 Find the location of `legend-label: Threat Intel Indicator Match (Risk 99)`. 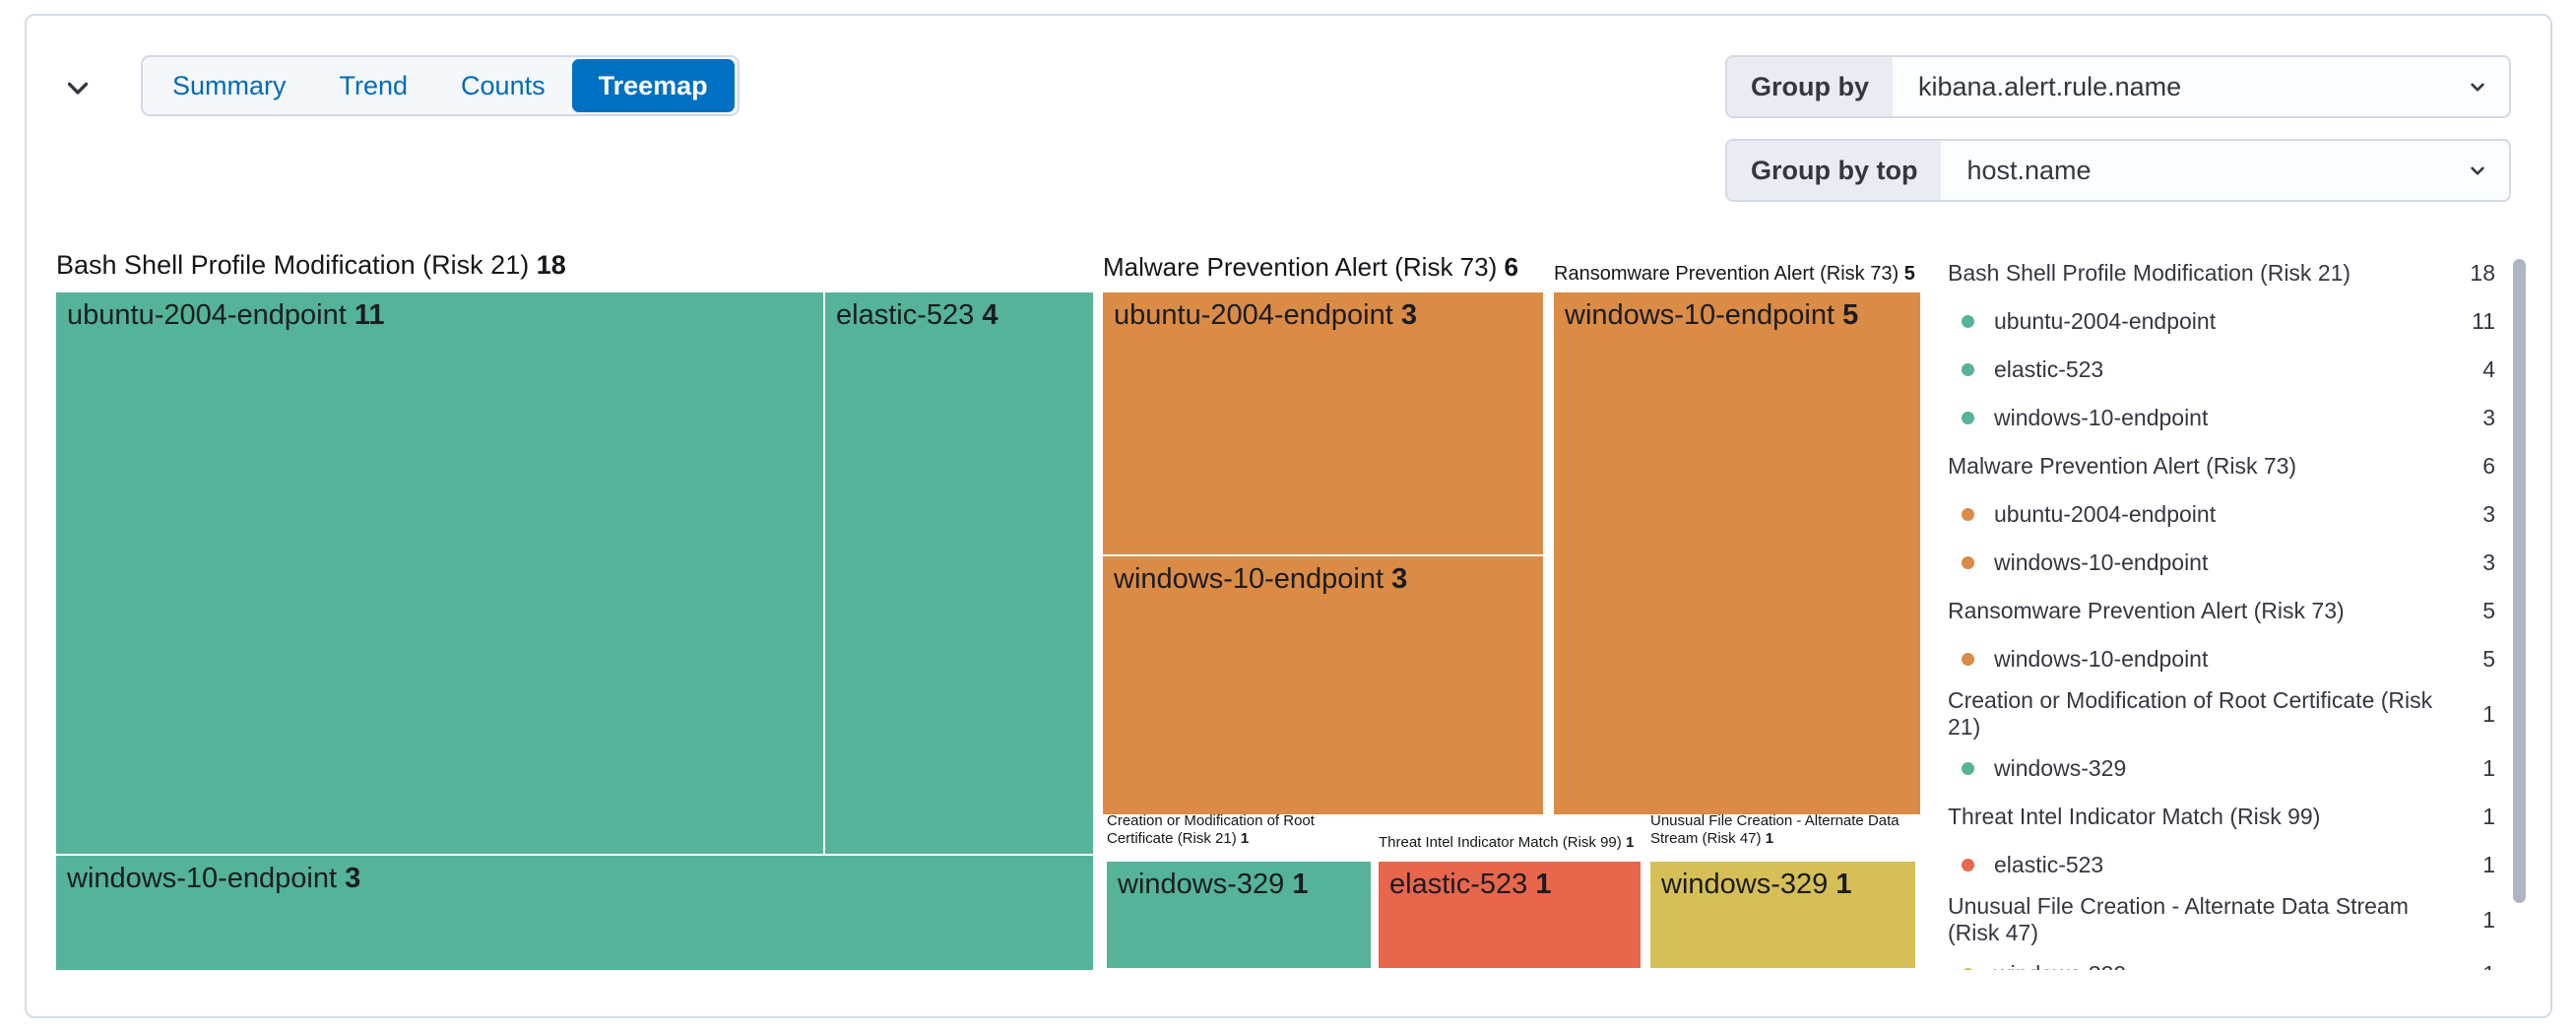

legend-label: Threat Intel Indicator Match (Risk 99) is located at coordinates (2134, 816).